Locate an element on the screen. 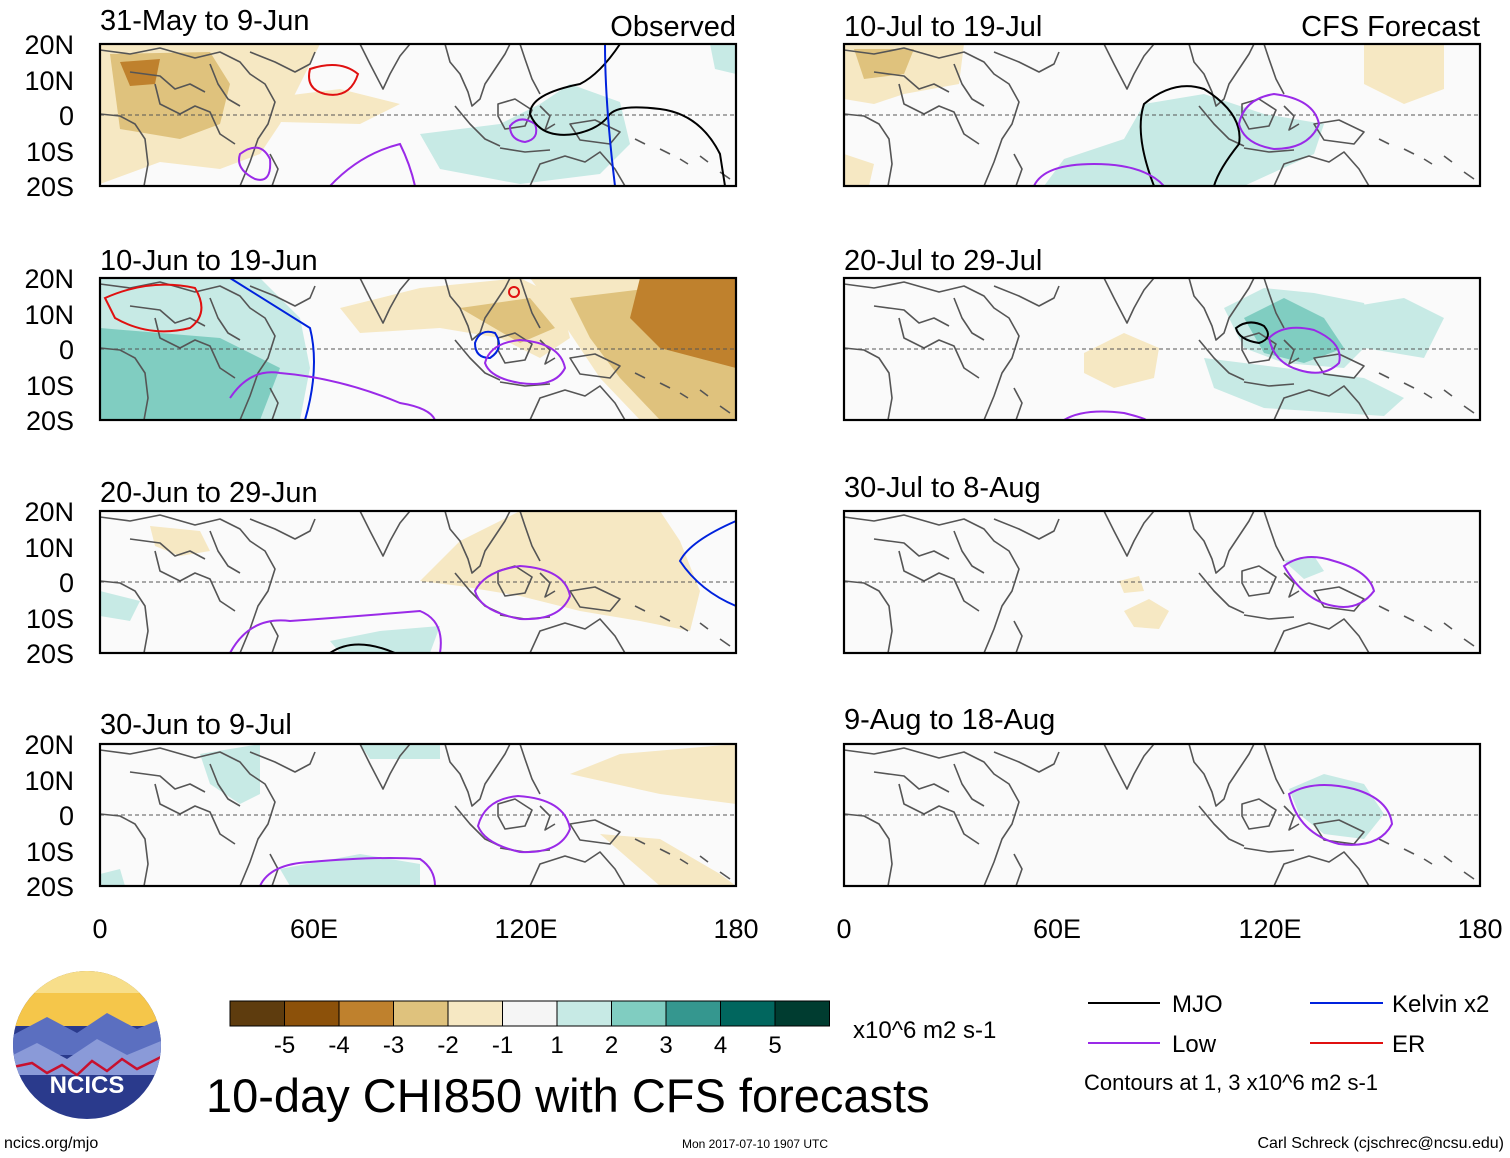  logo-text: NCICS is located at coordinates (87, 1085).